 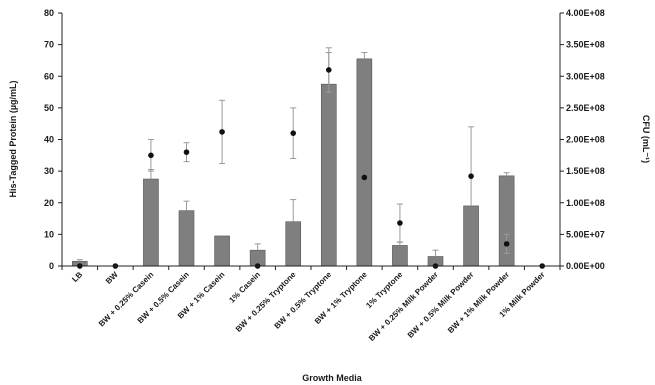 What do you see at coordinates (585, 13) in the screenshot?
I see `y2-tick-label: 4.00E+08` at bounding box center [585, 13].